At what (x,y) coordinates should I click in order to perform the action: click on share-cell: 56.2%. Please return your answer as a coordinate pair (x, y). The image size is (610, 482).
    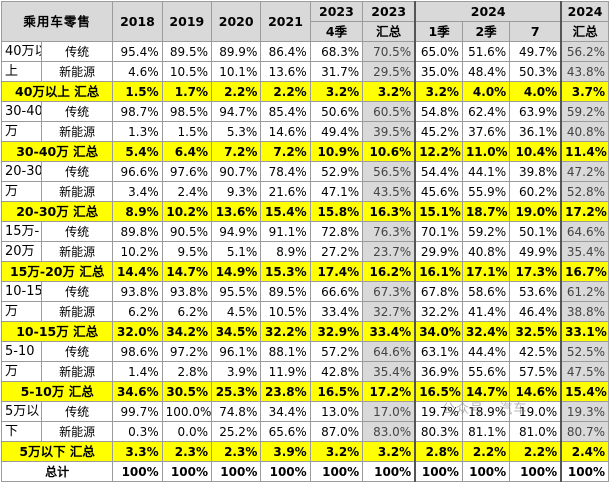
    Looking at the image, I should click on (585, 51).